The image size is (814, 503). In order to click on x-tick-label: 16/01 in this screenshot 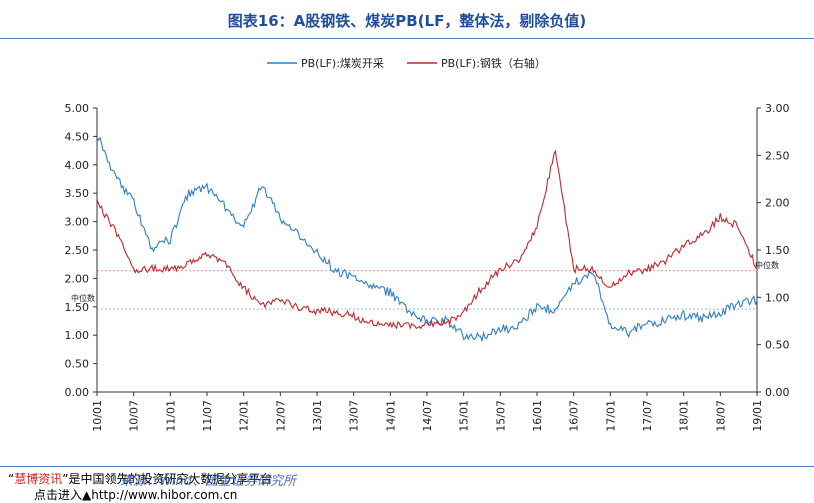, I will do `click(537, 416)`.